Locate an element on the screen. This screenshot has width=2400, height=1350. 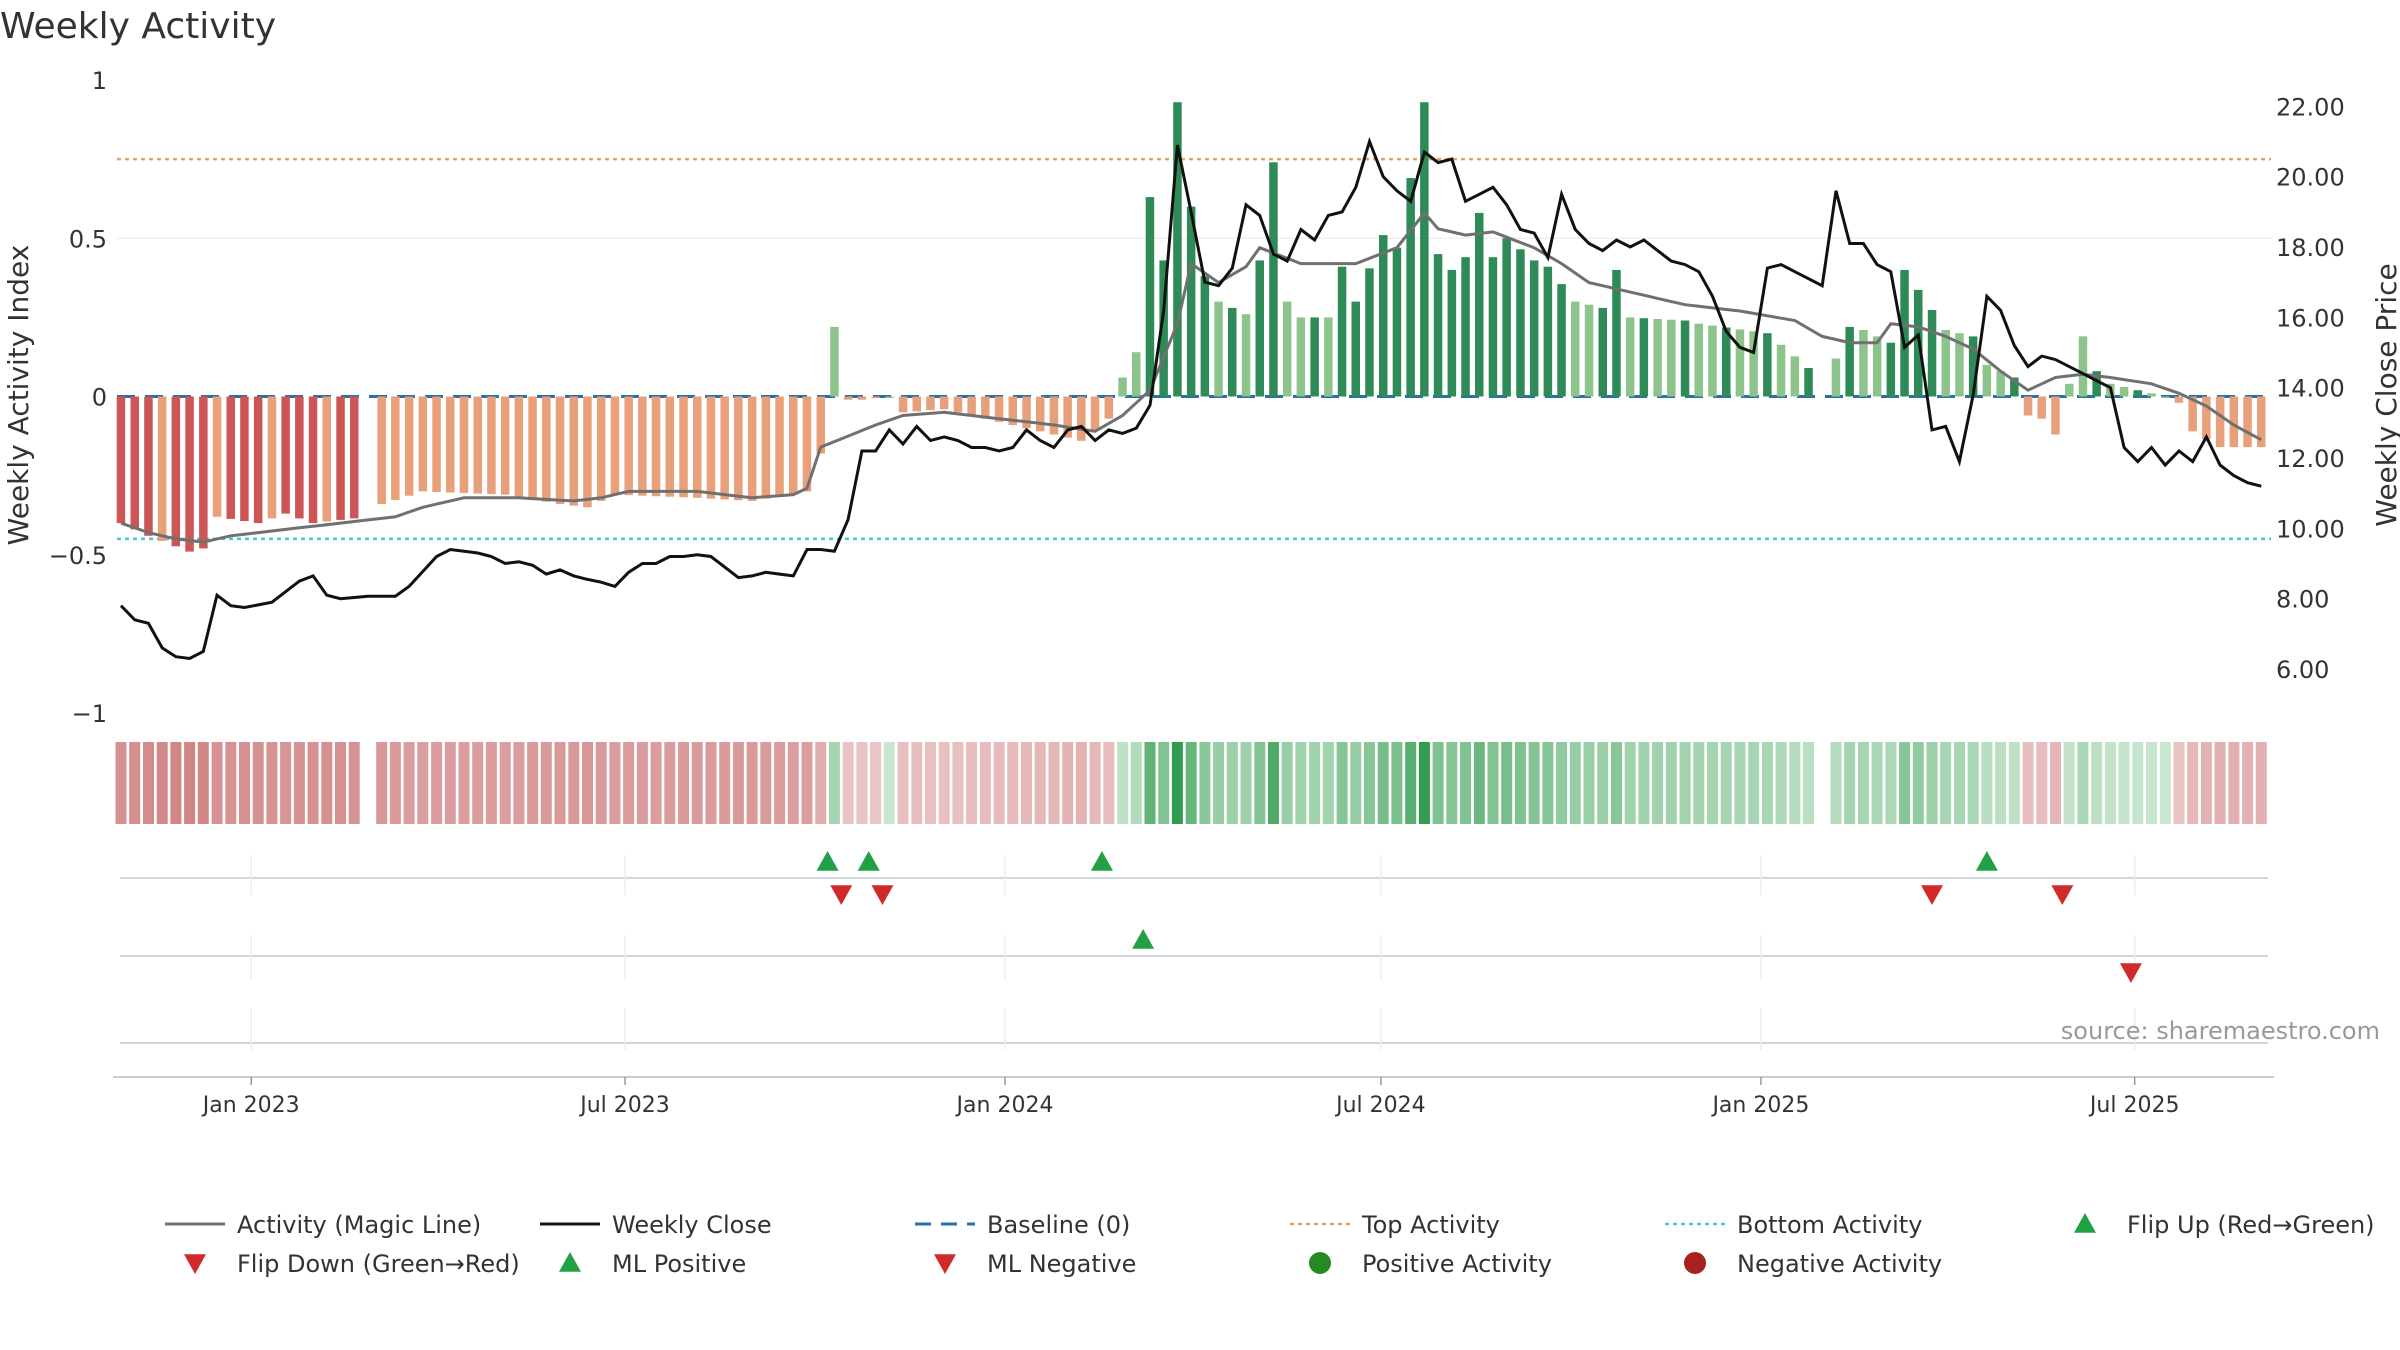
y-axis-label: Weekly Activity Index is located at coordinates (18, 395).